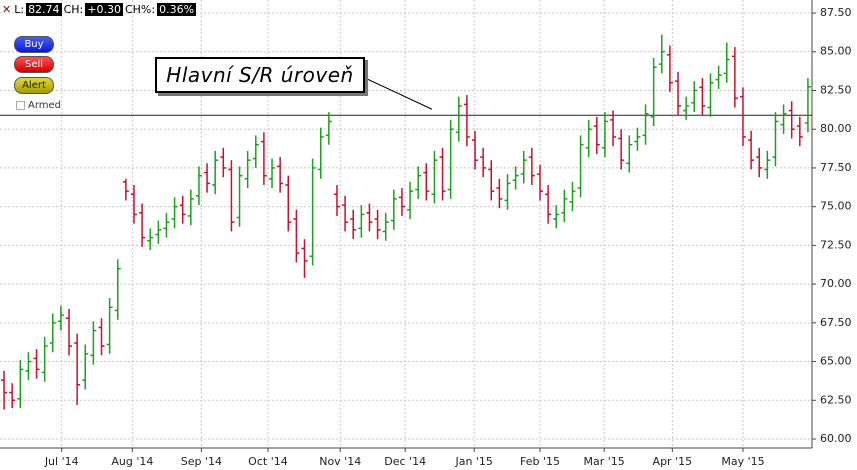 Image resolution: width=857 pixels, height=470 pixels. I want to click on sell-button: Sell, so click(34, 64).